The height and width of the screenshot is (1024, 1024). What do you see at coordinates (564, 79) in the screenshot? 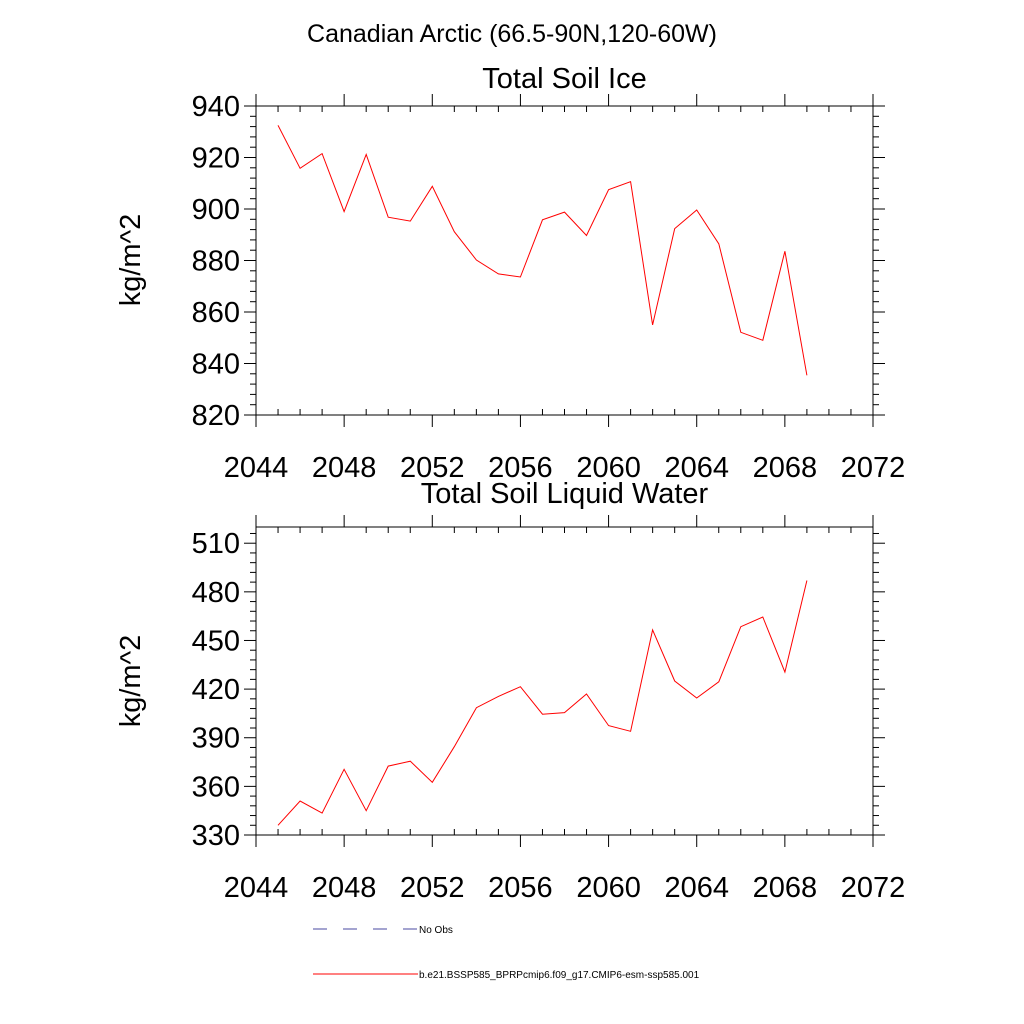
I see `chart-title: Total Soil Ice` at bounding box center [564, 79].